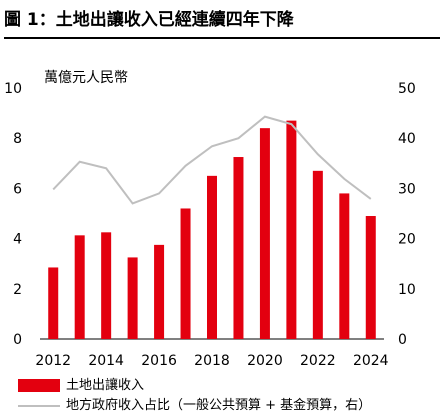  What do you see at coordinates (407, 290) in the screenshot?
I see `y-right-tick-label: 10` at bounding box center [407, 290].